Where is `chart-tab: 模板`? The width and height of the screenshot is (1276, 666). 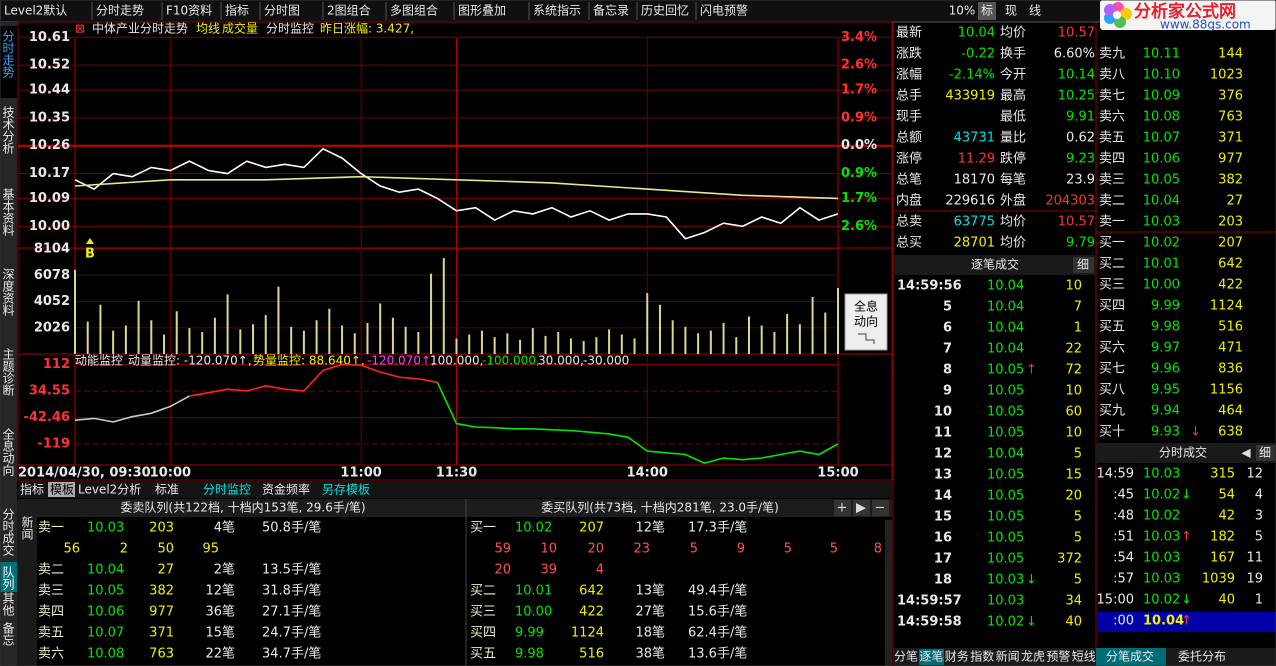 chart-tab: 模板 is located at coordinates (62, 490).